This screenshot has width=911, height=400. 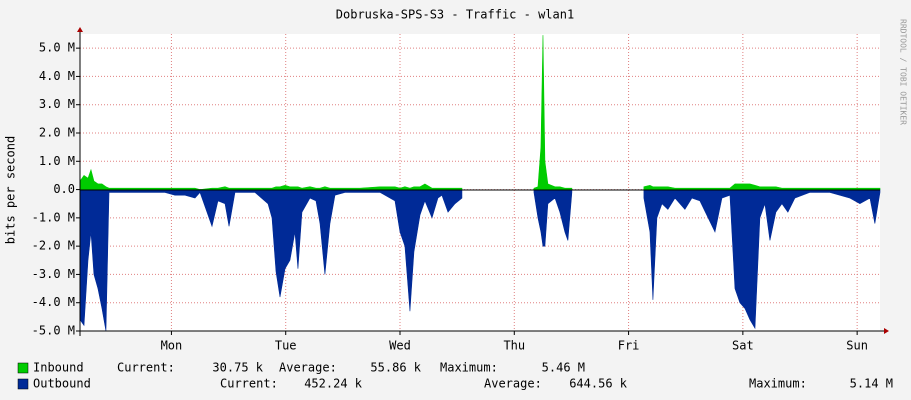 I want to click on y-tick-label: 3.0 M, so click(x=57, y=104).